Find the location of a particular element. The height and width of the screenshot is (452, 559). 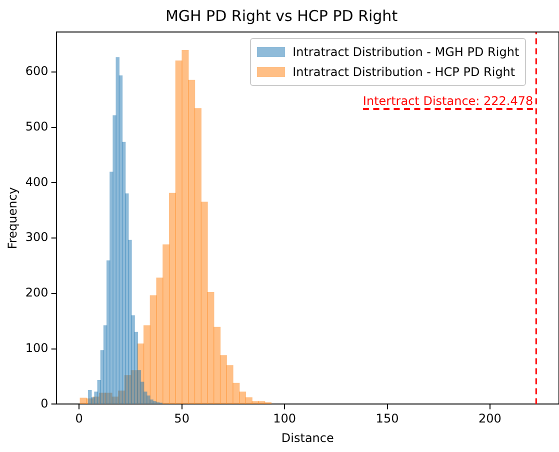

x-tick-label: 150 is located at coordinates (387, 419).